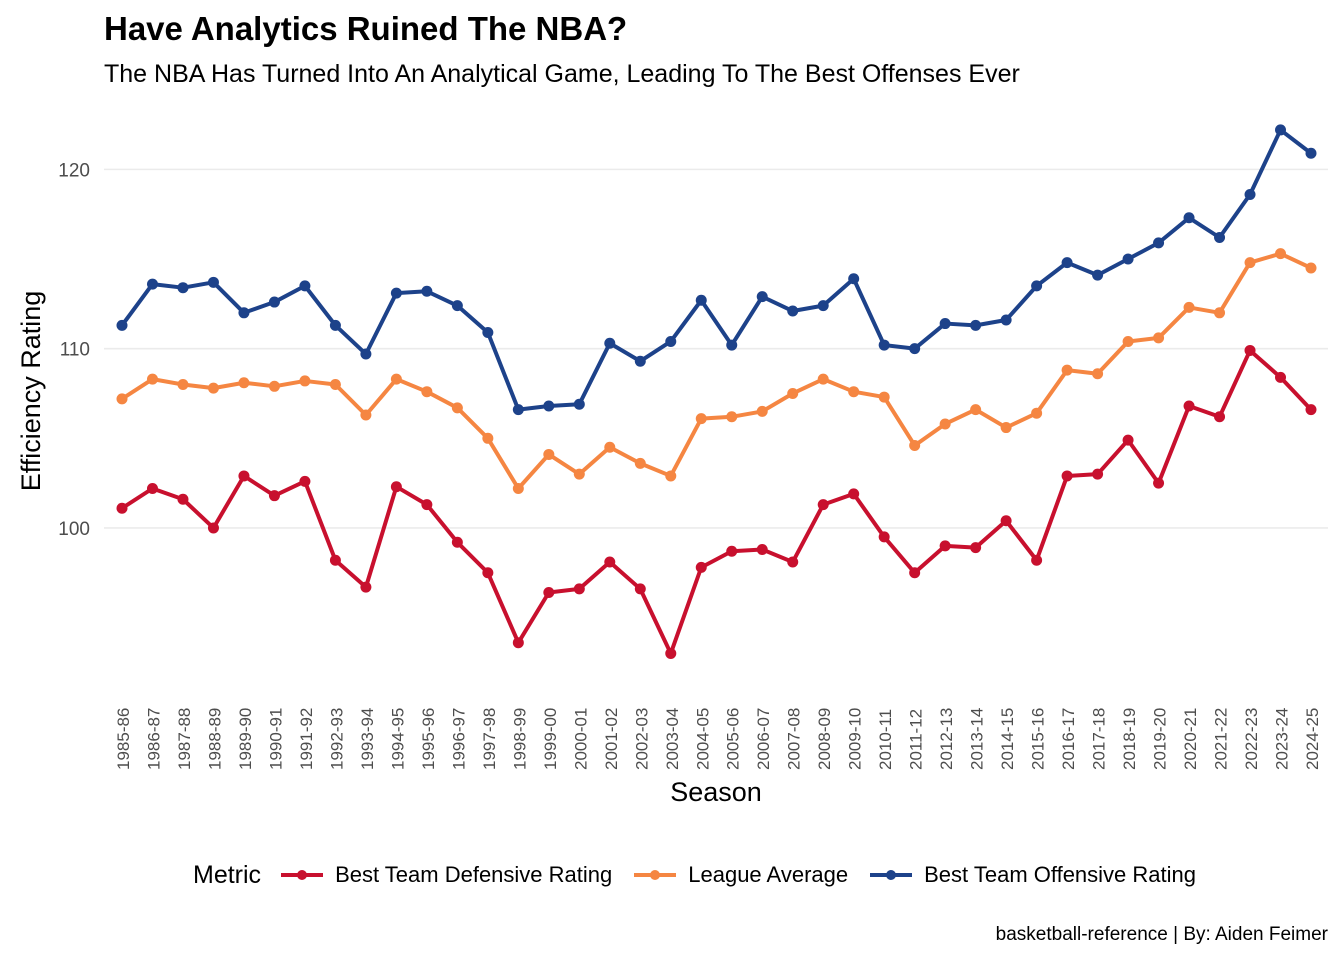  What do you see at coordinates (1312, 739) in the screenshot?
I see `x-tick-label: 2024-25` at bounding box center [1312, 739].